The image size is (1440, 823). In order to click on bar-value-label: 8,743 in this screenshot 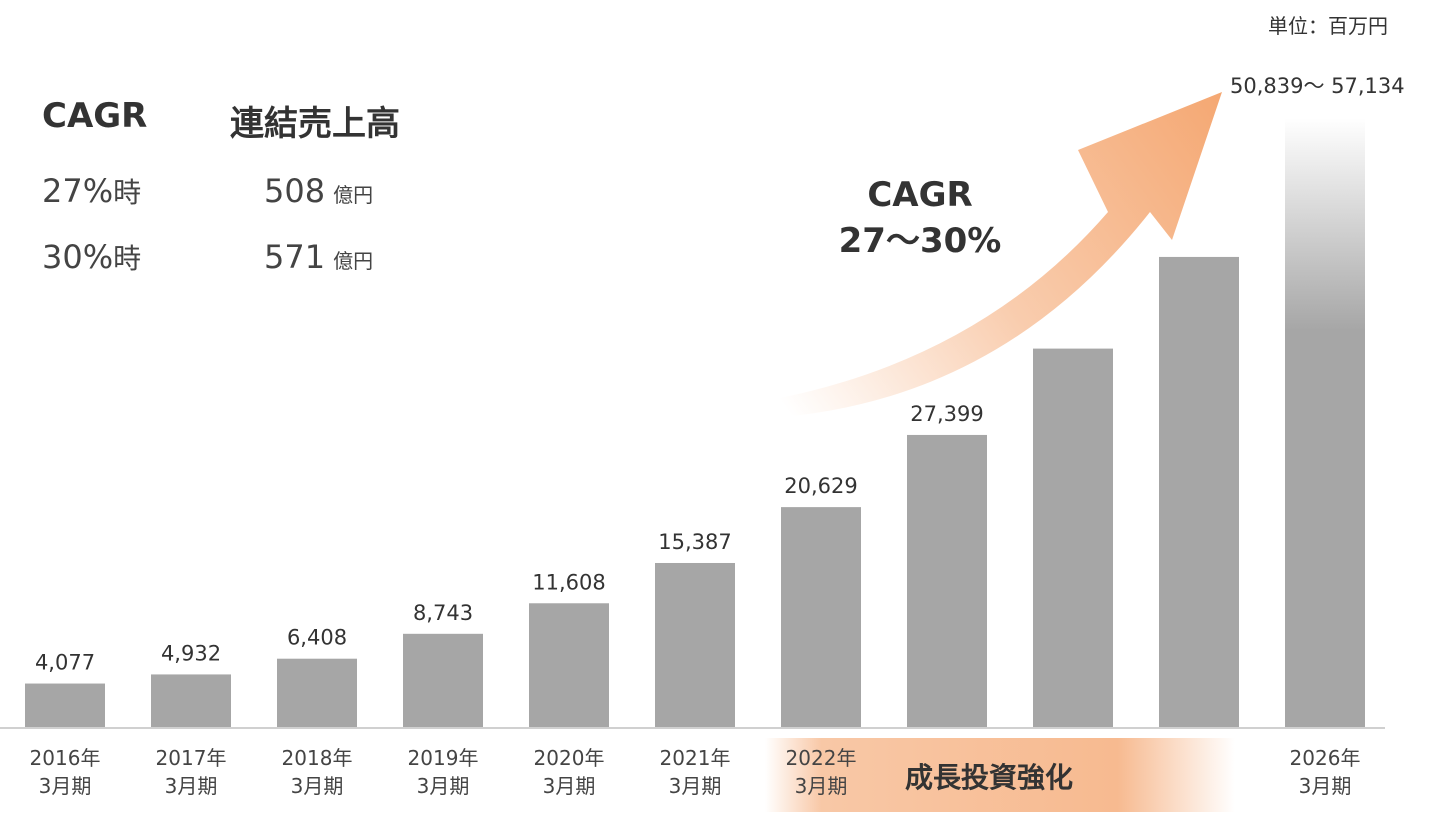, I will do `click(443, 613)`.